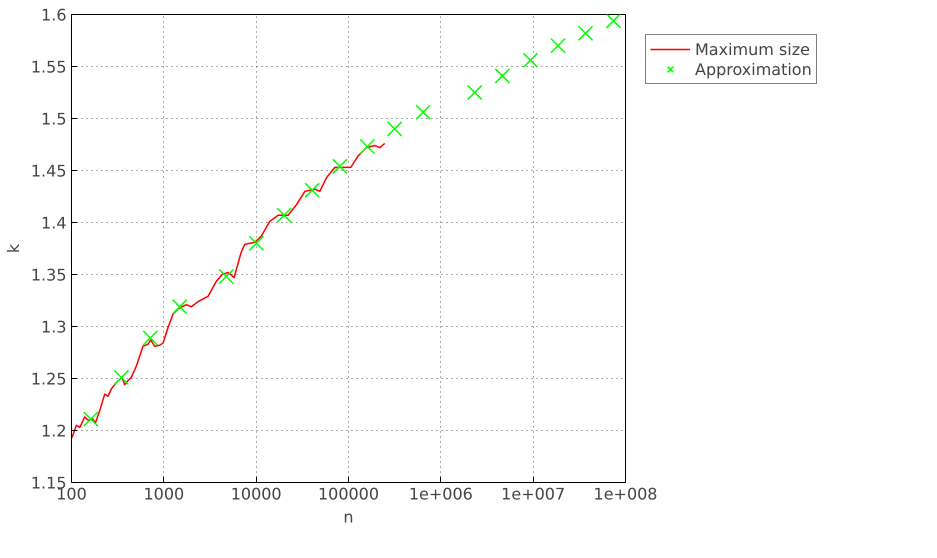 Image resolution: width=937 pixels, height=558 pixels. What do you see at coordinates (54, 15) in the screenshot?
I see `y-tick-label: 1.6` at bounding box center [54, 15].